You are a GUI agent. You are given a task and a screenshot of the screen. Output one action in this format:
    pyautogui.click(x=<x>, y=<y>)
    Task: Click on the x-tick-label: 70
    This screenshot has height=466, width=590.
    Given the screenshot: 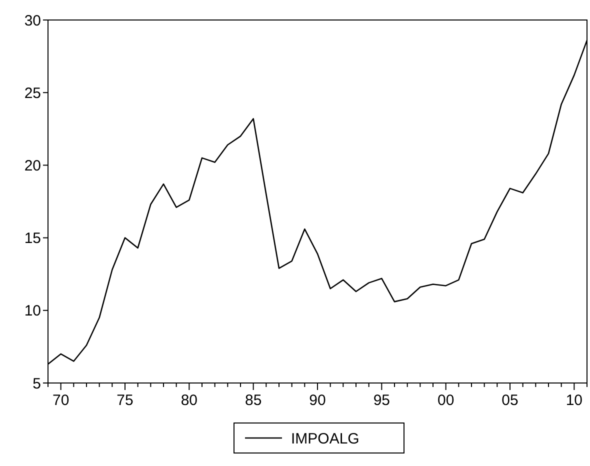 What is the action you would take?
    pyautogui.click(x=61, y=400)
    